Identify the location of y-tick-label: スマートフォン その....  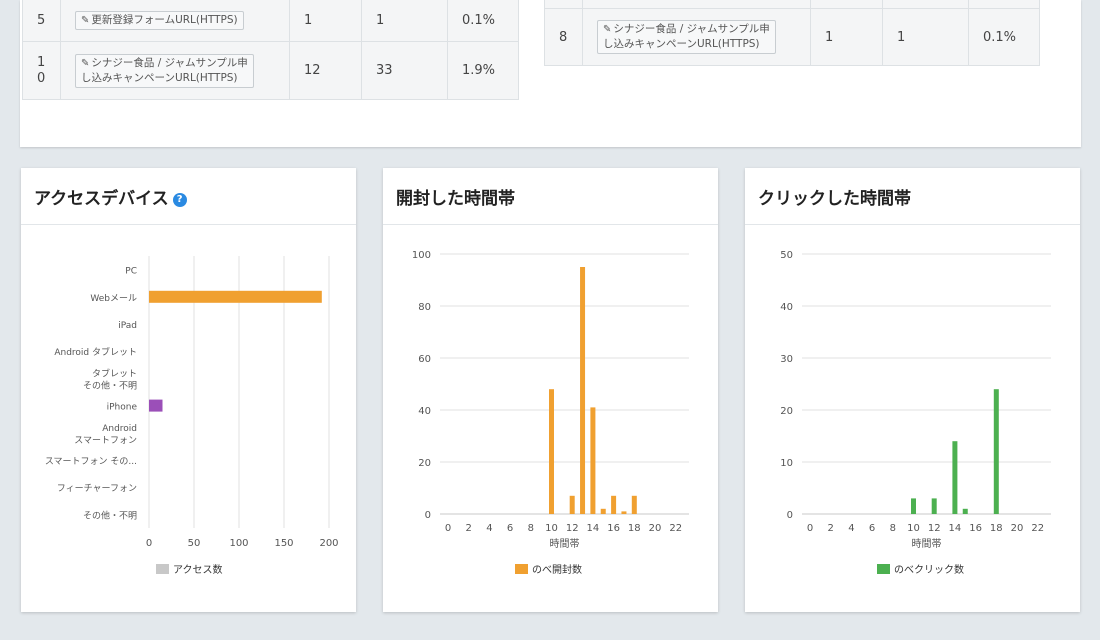
(91, 461).